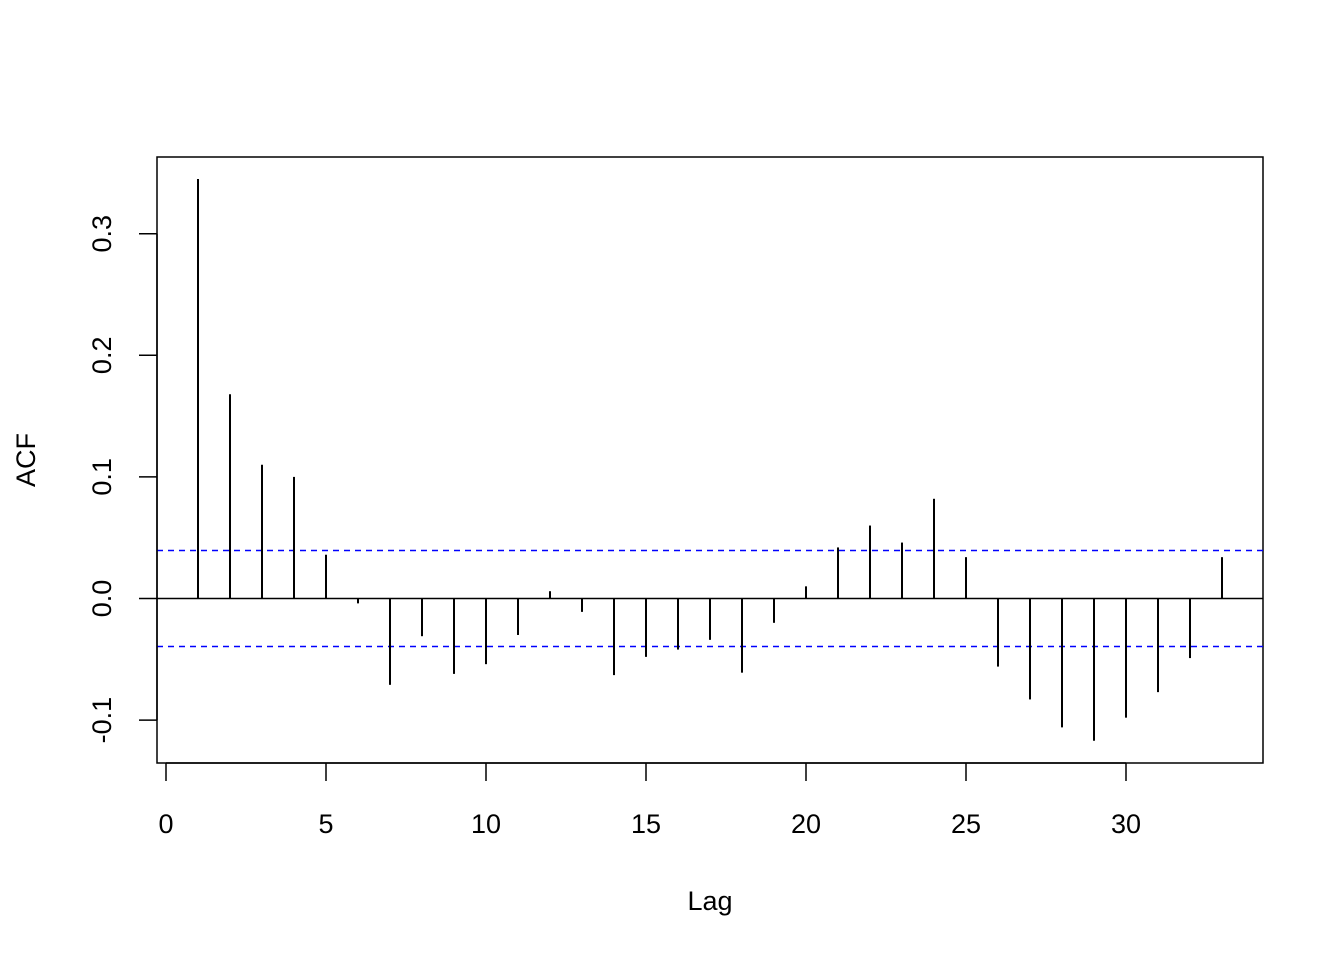  I want to click on y-tick-label: 0.1, so click(102, 477).